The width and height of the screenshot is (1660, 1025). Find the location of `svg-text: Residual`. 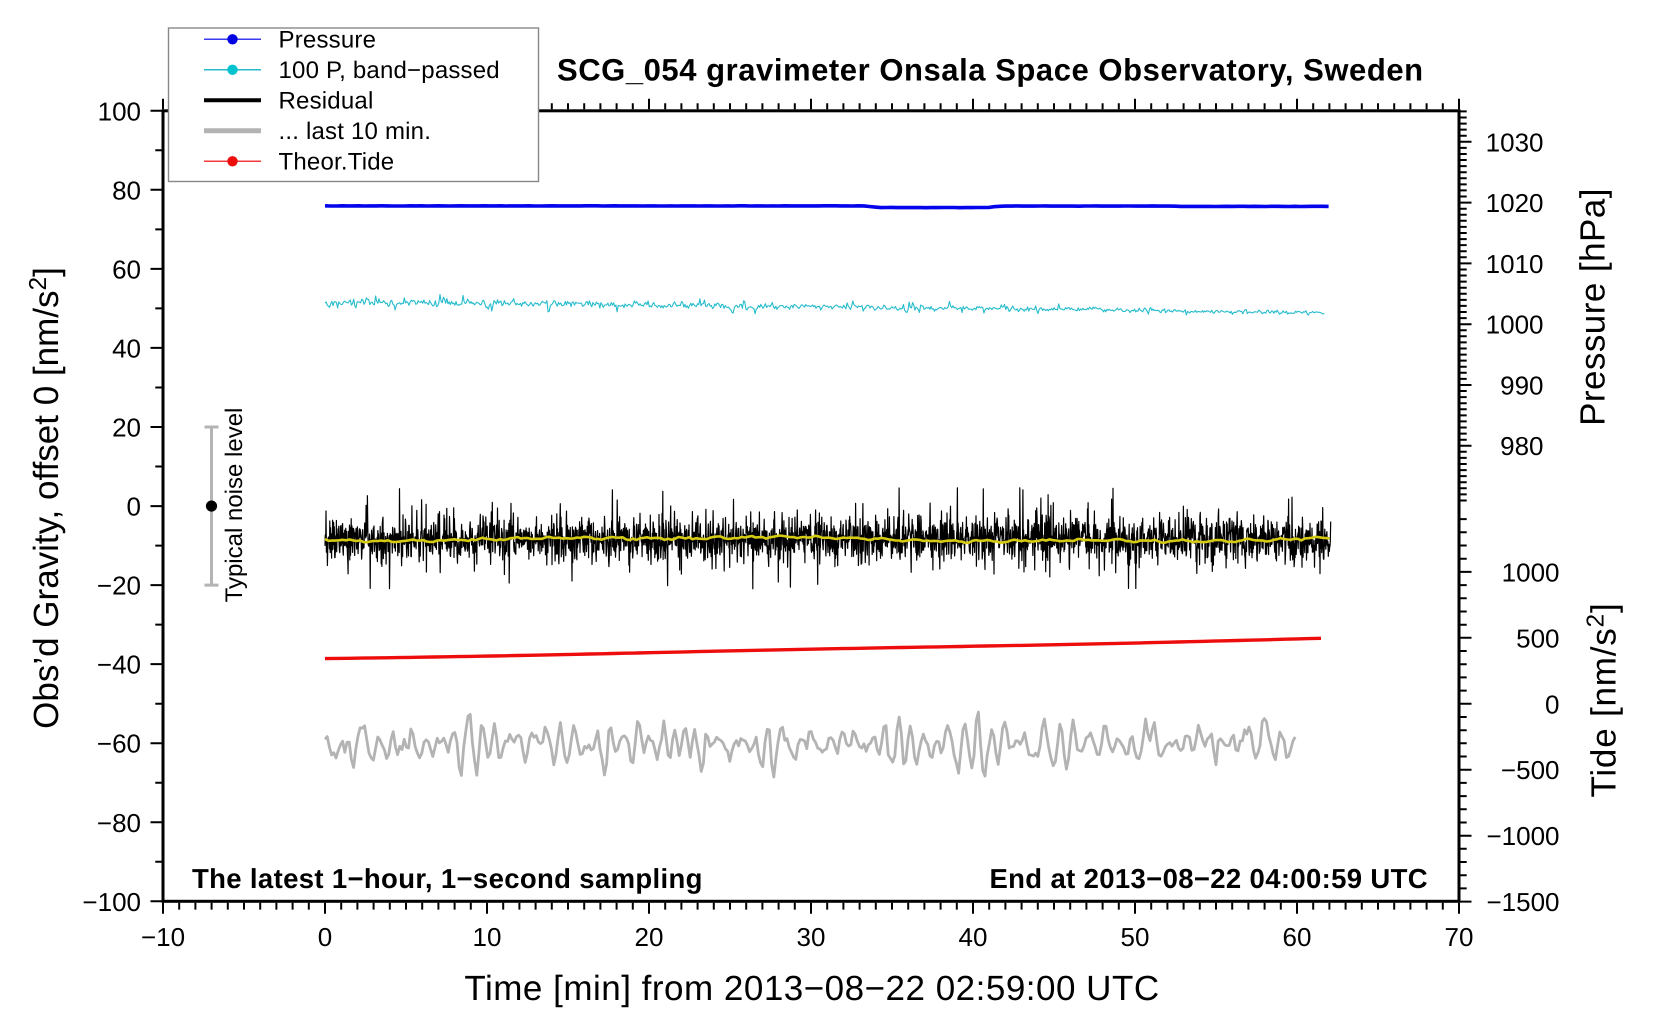

svg-text: Residual is located at coordinates (326, 101).